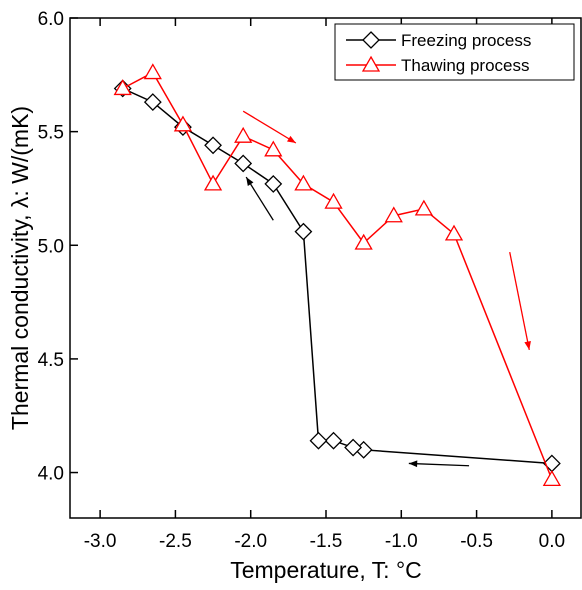  I want to click on legend-label-thawing-process: Thawing process, so click(465, 65).